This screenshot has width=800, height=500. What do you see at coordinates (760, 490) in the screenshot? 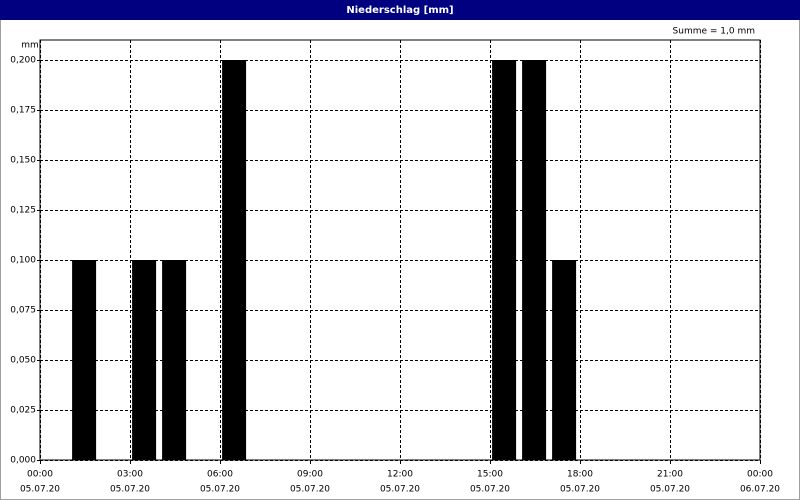
I see `x-tick-date: 06.07.20` at bounding box center [760, 490].